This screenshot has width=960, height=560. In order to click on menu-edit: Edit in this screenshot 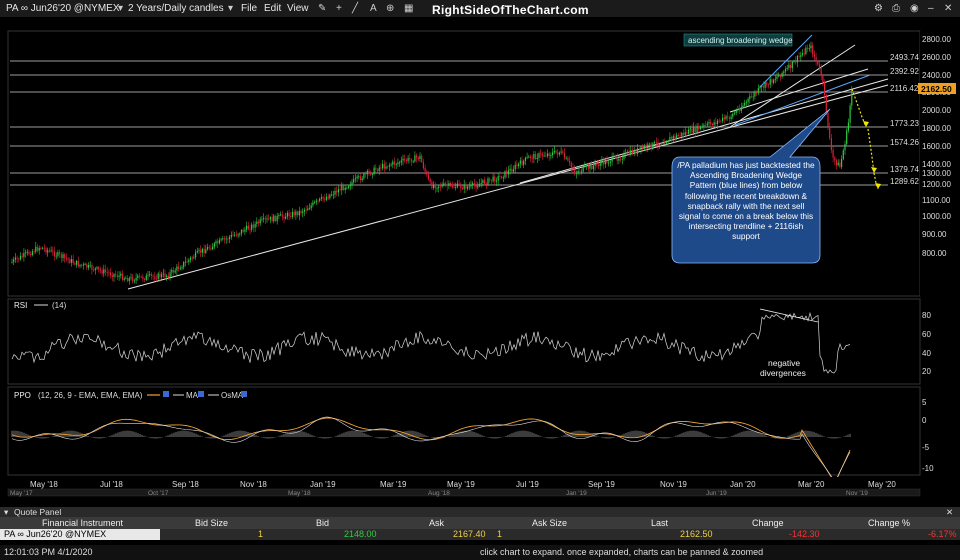, I will do `click(273, 8)`.